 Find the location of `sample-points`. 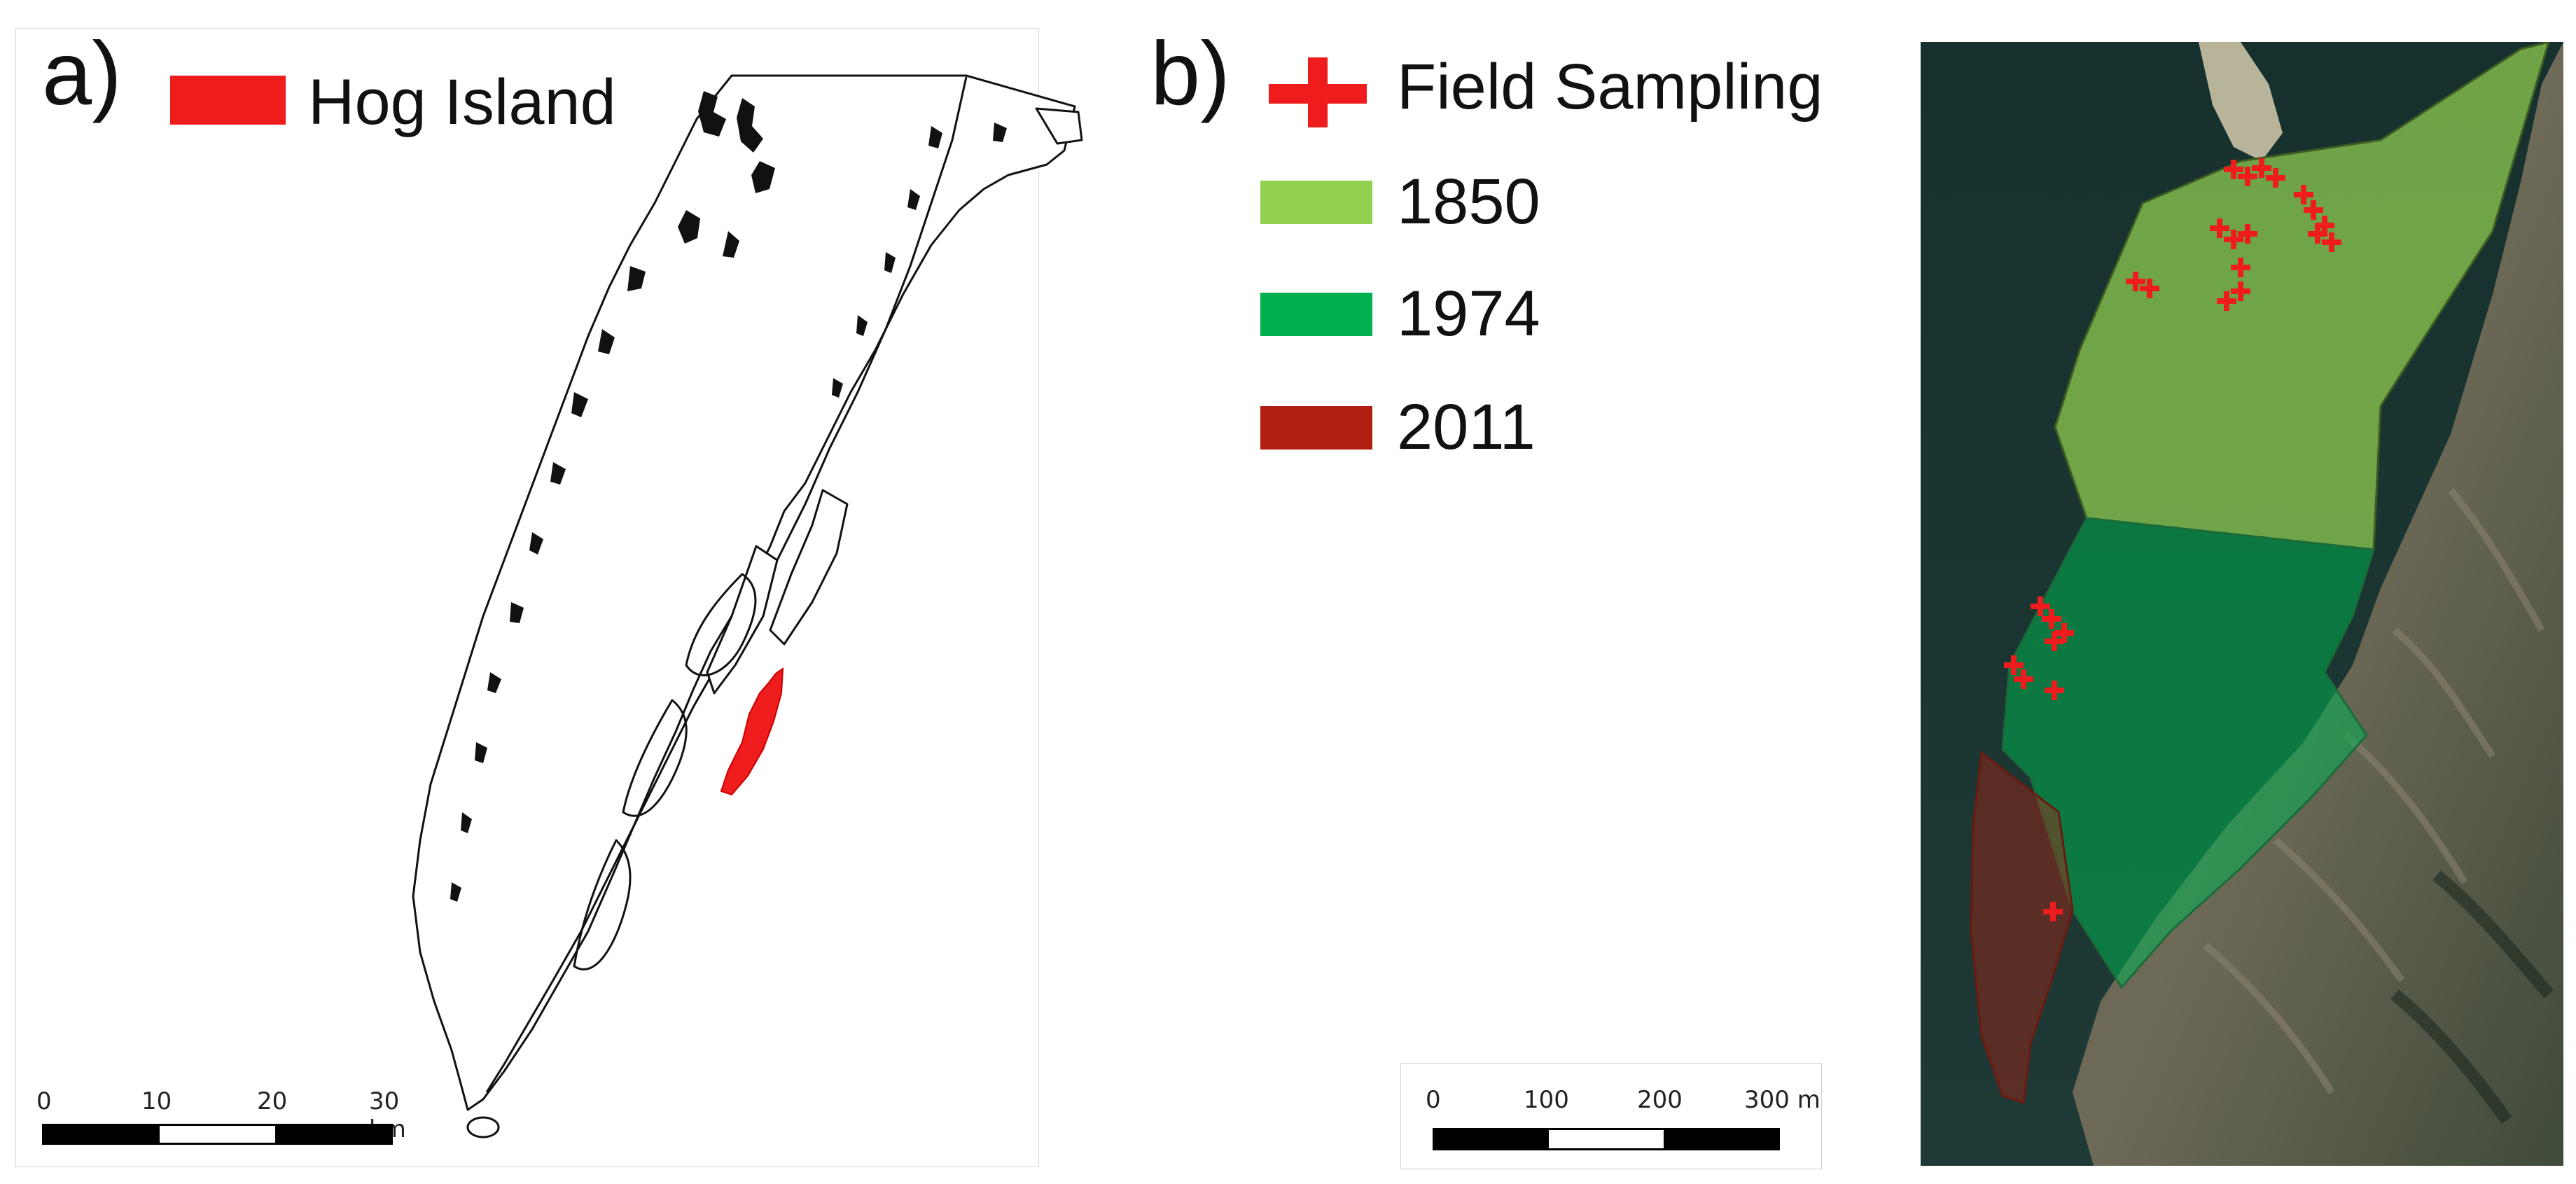

sample-points is located at coordinates (2172, 539).